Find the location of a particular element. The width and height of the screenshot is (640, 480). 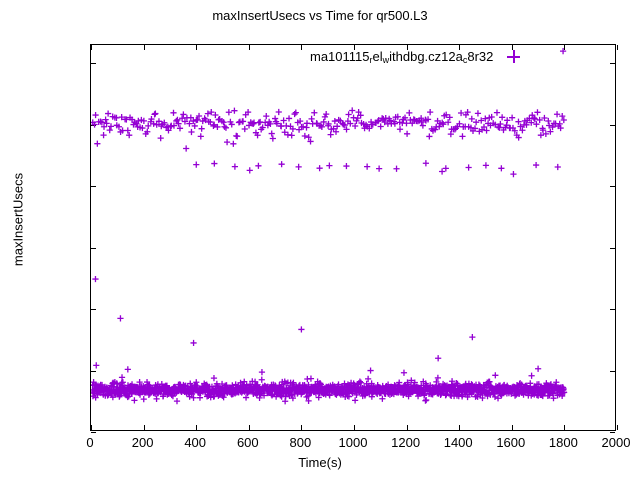

x-axis-label: Time(s) is located at coordinates (320, 462).